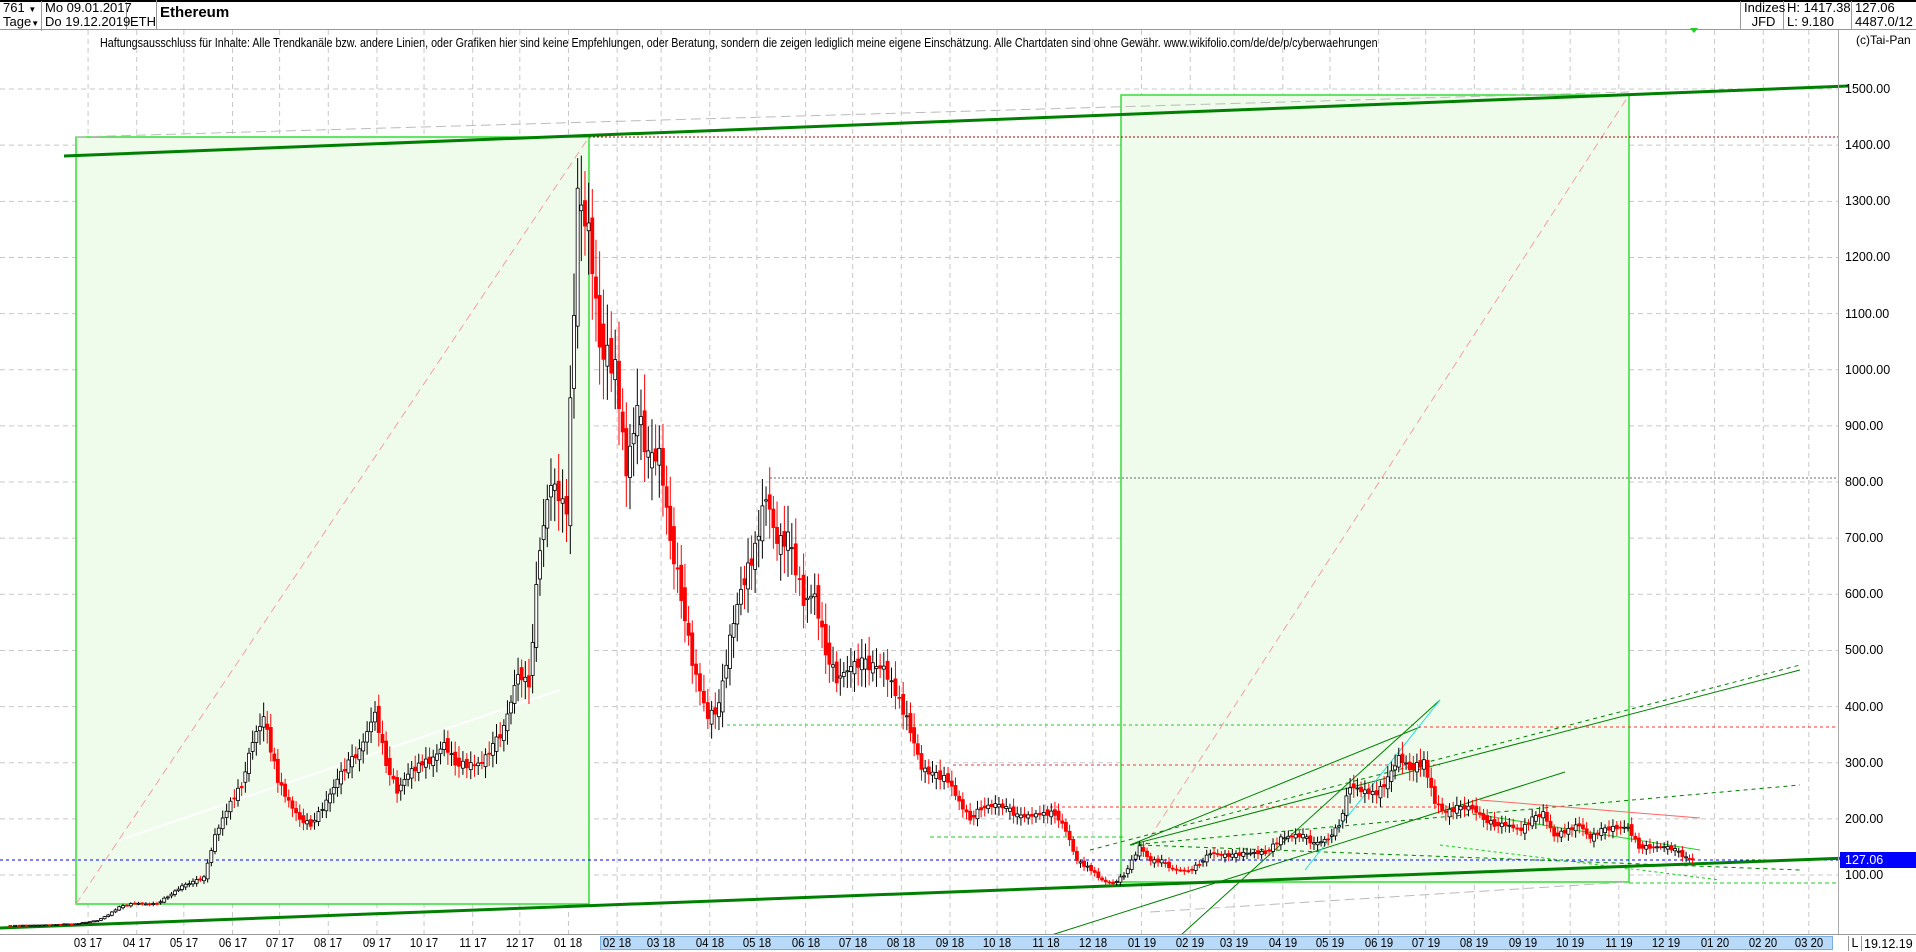 This screenshot has width=1916, height=952. I want to click on bars-count-select: 761 ▼, so click(21, 9).